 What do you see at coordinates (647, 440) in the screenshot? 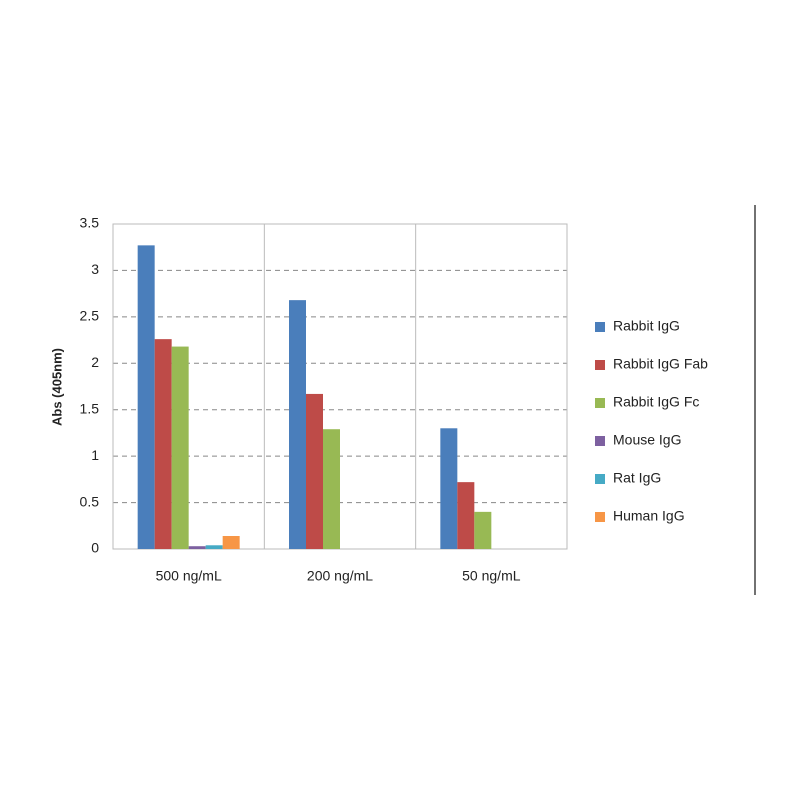
I see `legend-label: Mouse IgG` at bounding box center [647, 440].